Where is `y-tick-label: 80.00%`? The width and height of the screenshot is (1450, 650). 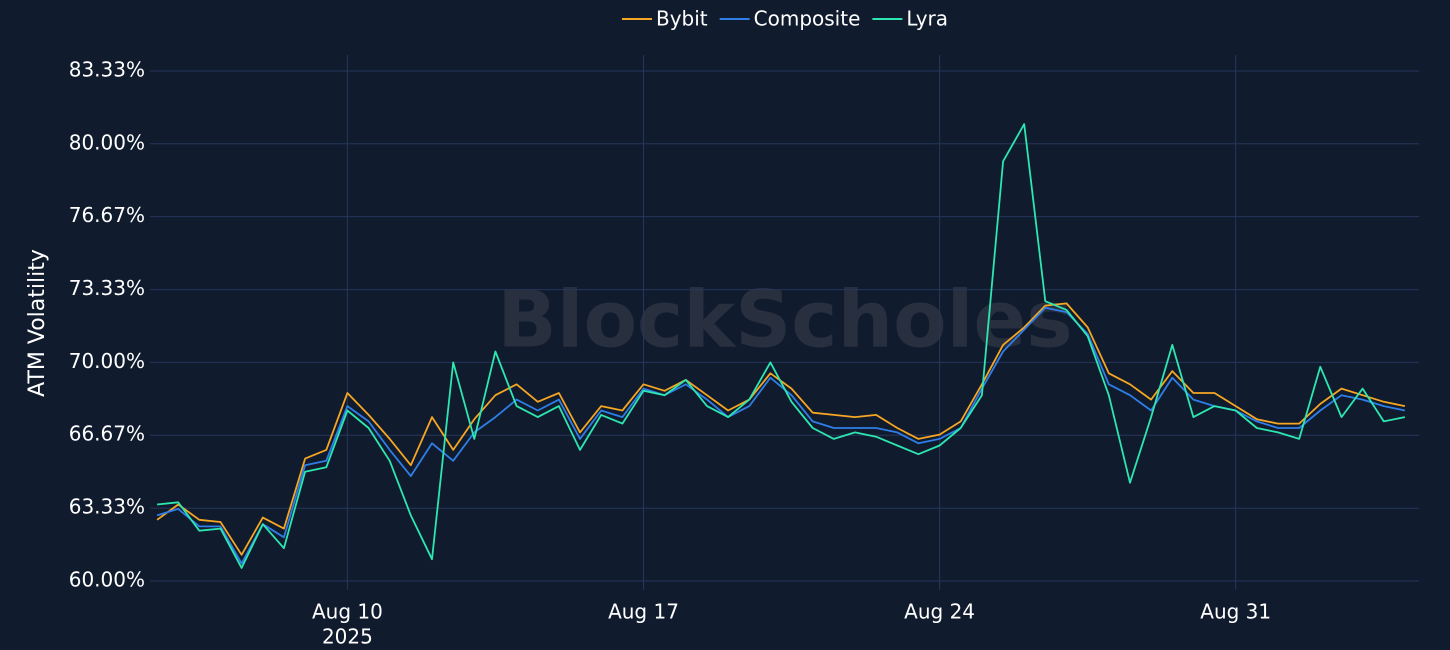
y-tick-label: 80.00% is located at coordinates (107, 142).